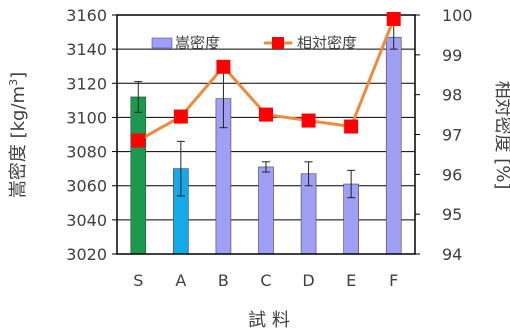 This screenshot has height=335, width=510. What do you see at coordinates (452, 214) in the screenshot?
I see `right-tick-label: 95` at bounding box center [452, 214].